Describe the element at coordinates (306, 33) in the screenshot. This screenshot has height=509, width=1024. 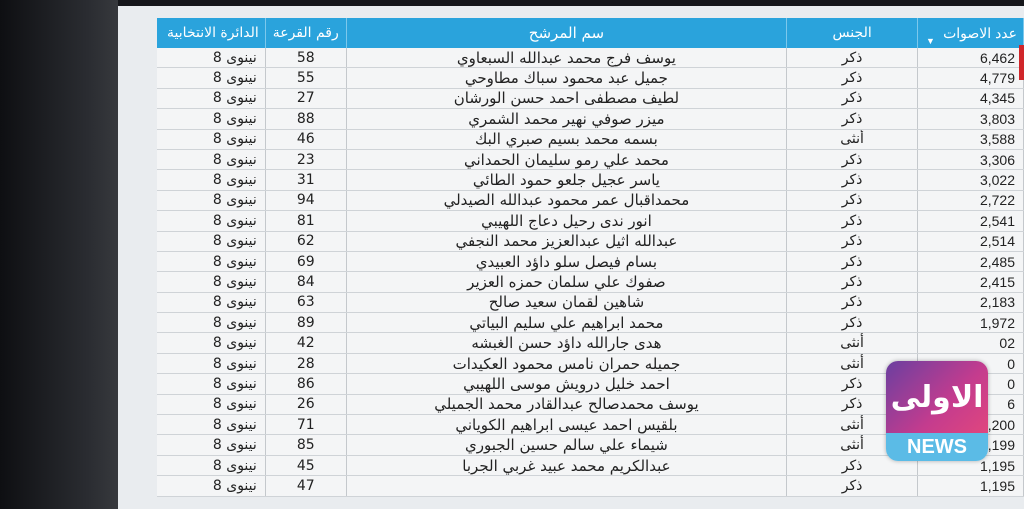
I see `header-number: رقم القرعة` at that location.